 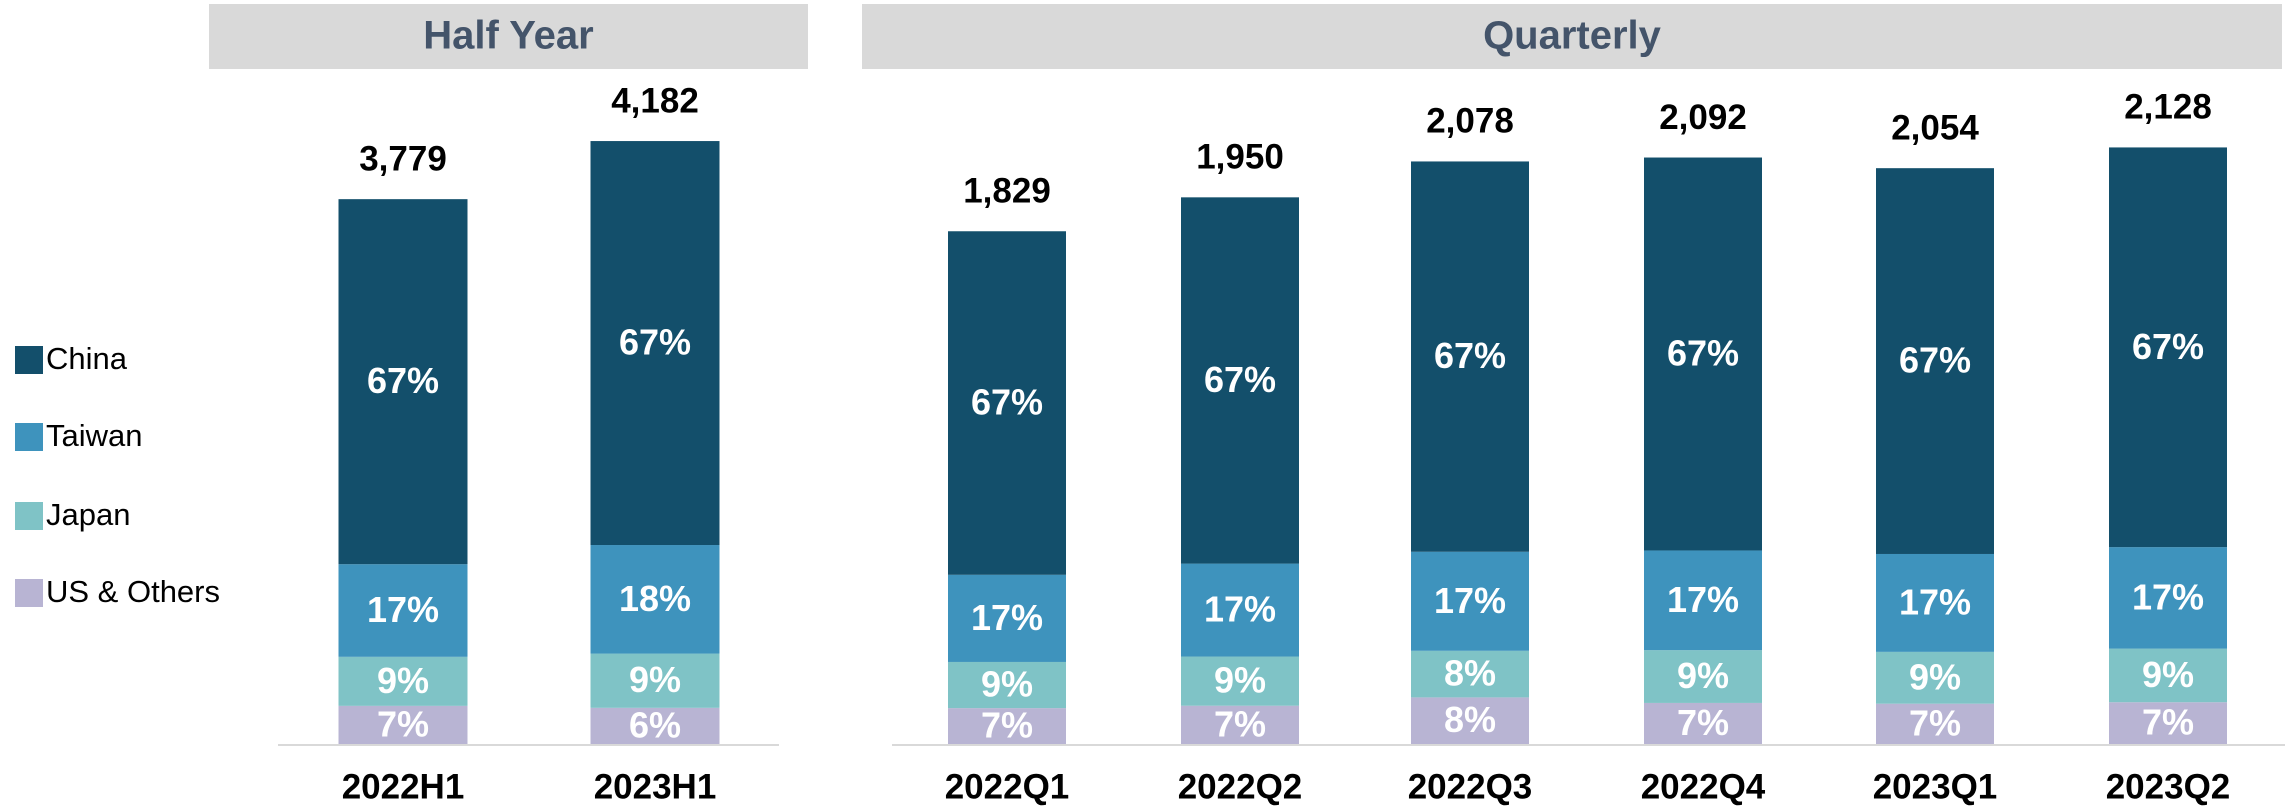 I want to click on segment-label: 6%, so click(x=655, y=724).